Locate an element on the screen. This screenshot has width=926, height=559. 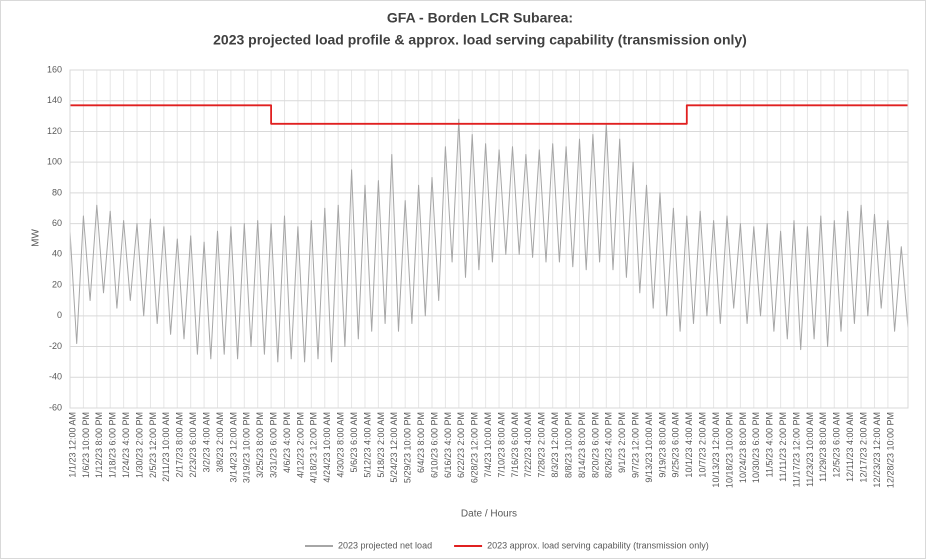
x-tick-label: 11/5/23 4:00 PM is located at coordinates (770, 444).